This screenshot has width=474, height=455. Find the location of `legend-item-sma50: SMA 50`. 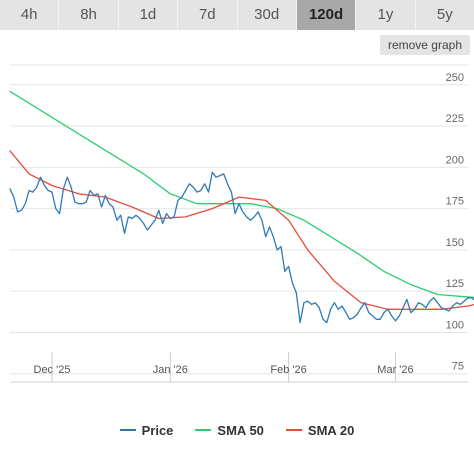

legend-item-sma50: SMA 50 is located at coordinates (229, 430).